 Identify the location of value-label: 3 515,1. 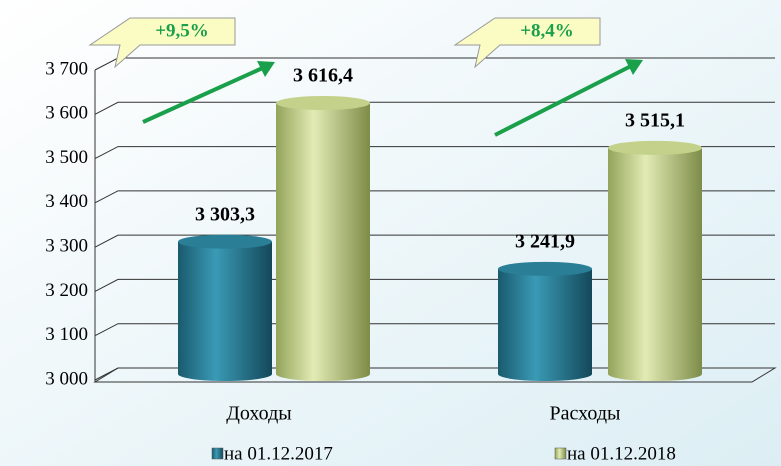
(655, 120).